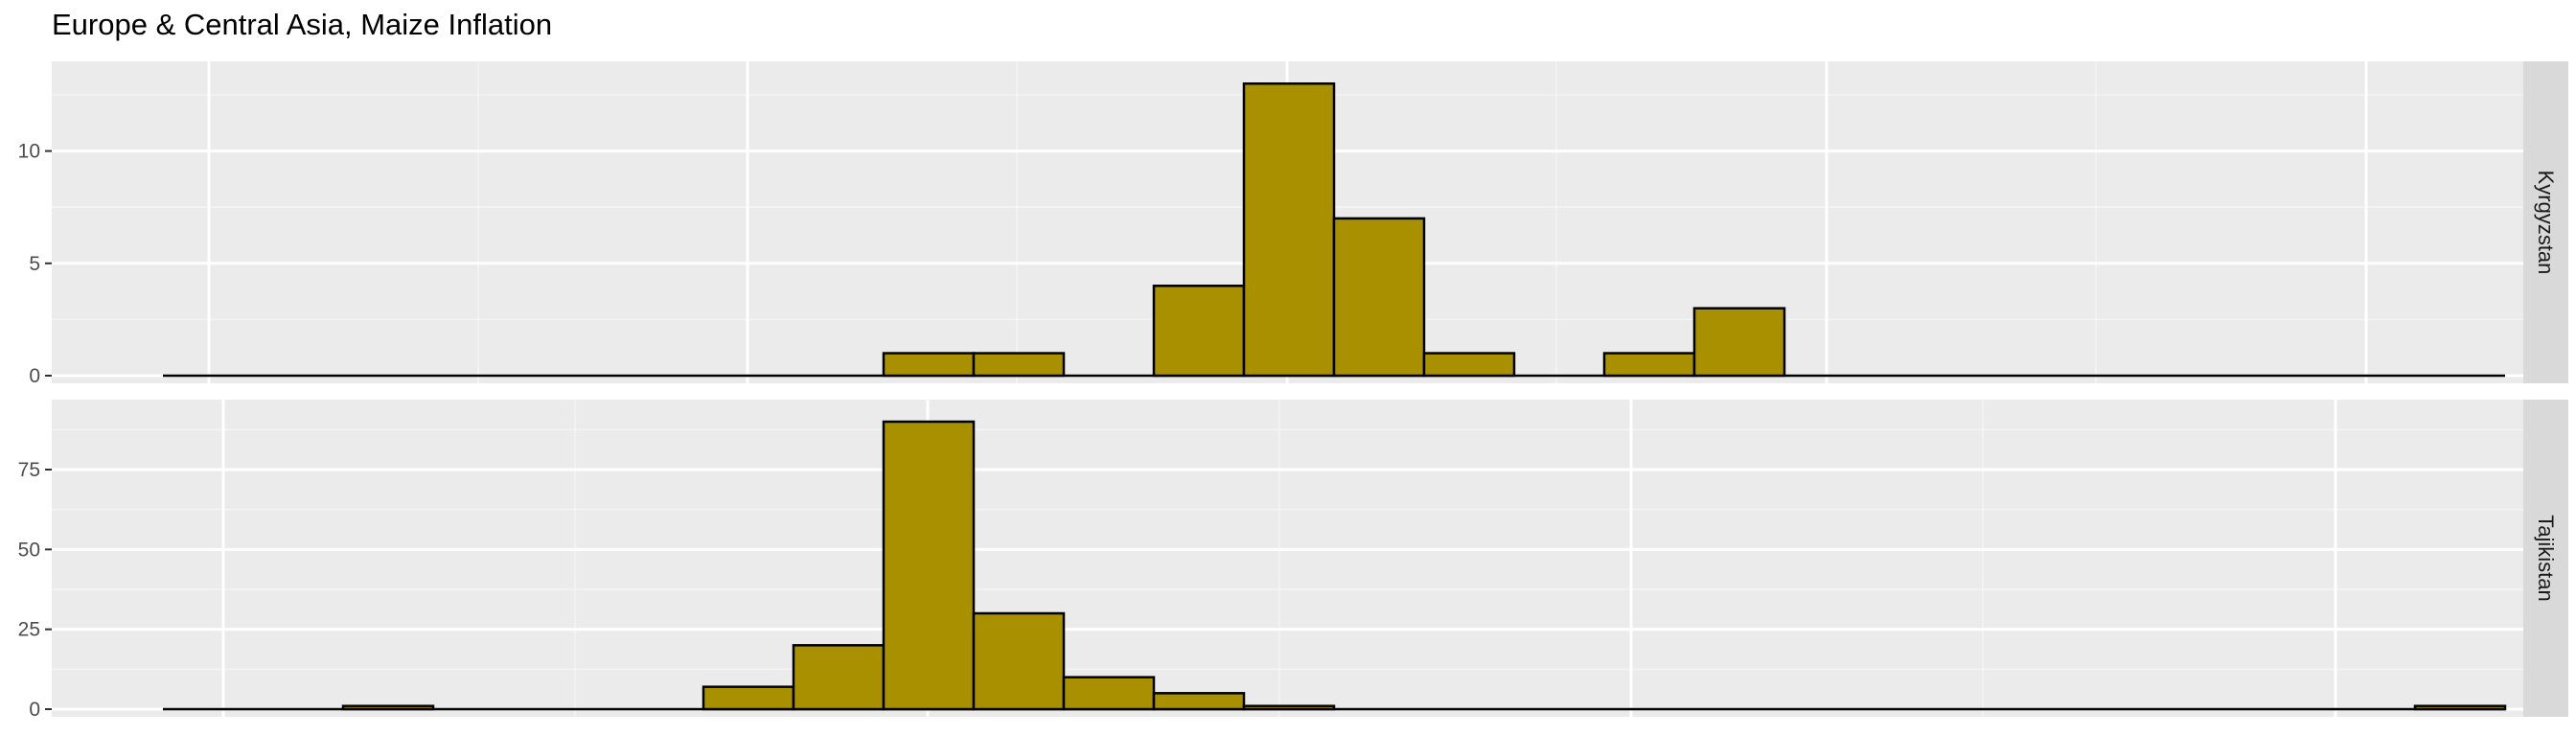 This screenshot has height=736, width=2576. Describe the element at coordinates (302, 24) in the screenshot. I see `chart-title: Europe & Central Asia, Maize Inflation` at that location.